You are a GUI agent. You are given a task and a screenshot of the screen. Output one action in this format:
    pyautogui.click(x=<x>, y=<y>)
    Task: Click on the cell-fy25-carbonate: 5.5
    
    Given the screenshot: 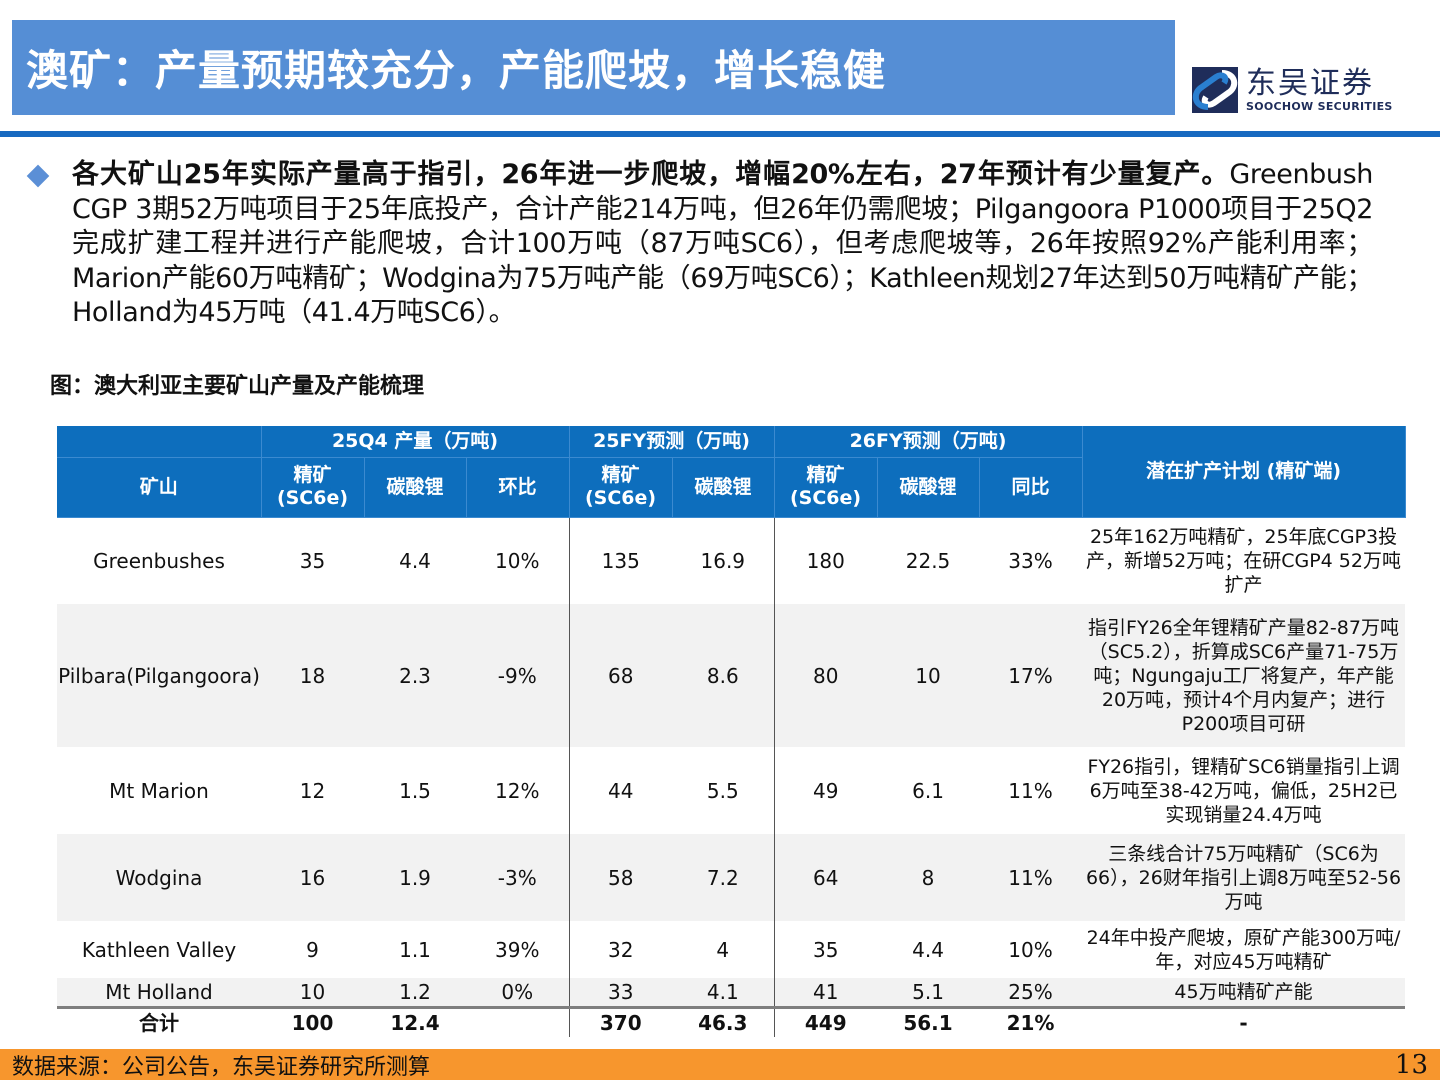 What is the action you would take?
    pyautogui.click(x=722, y=790)
    